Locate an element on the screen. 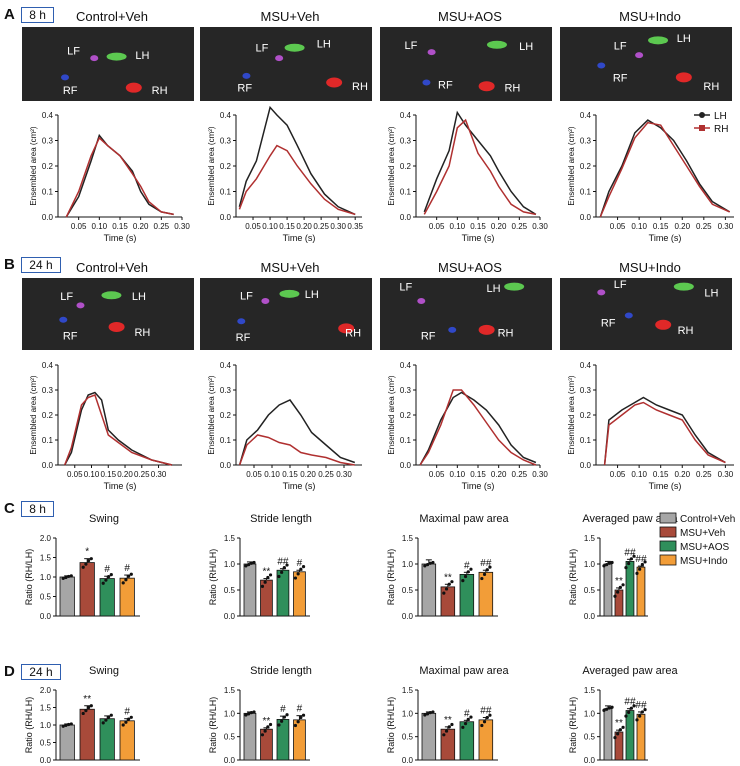  x-tick-label: 0.20 is located at coordinates (141, 226).